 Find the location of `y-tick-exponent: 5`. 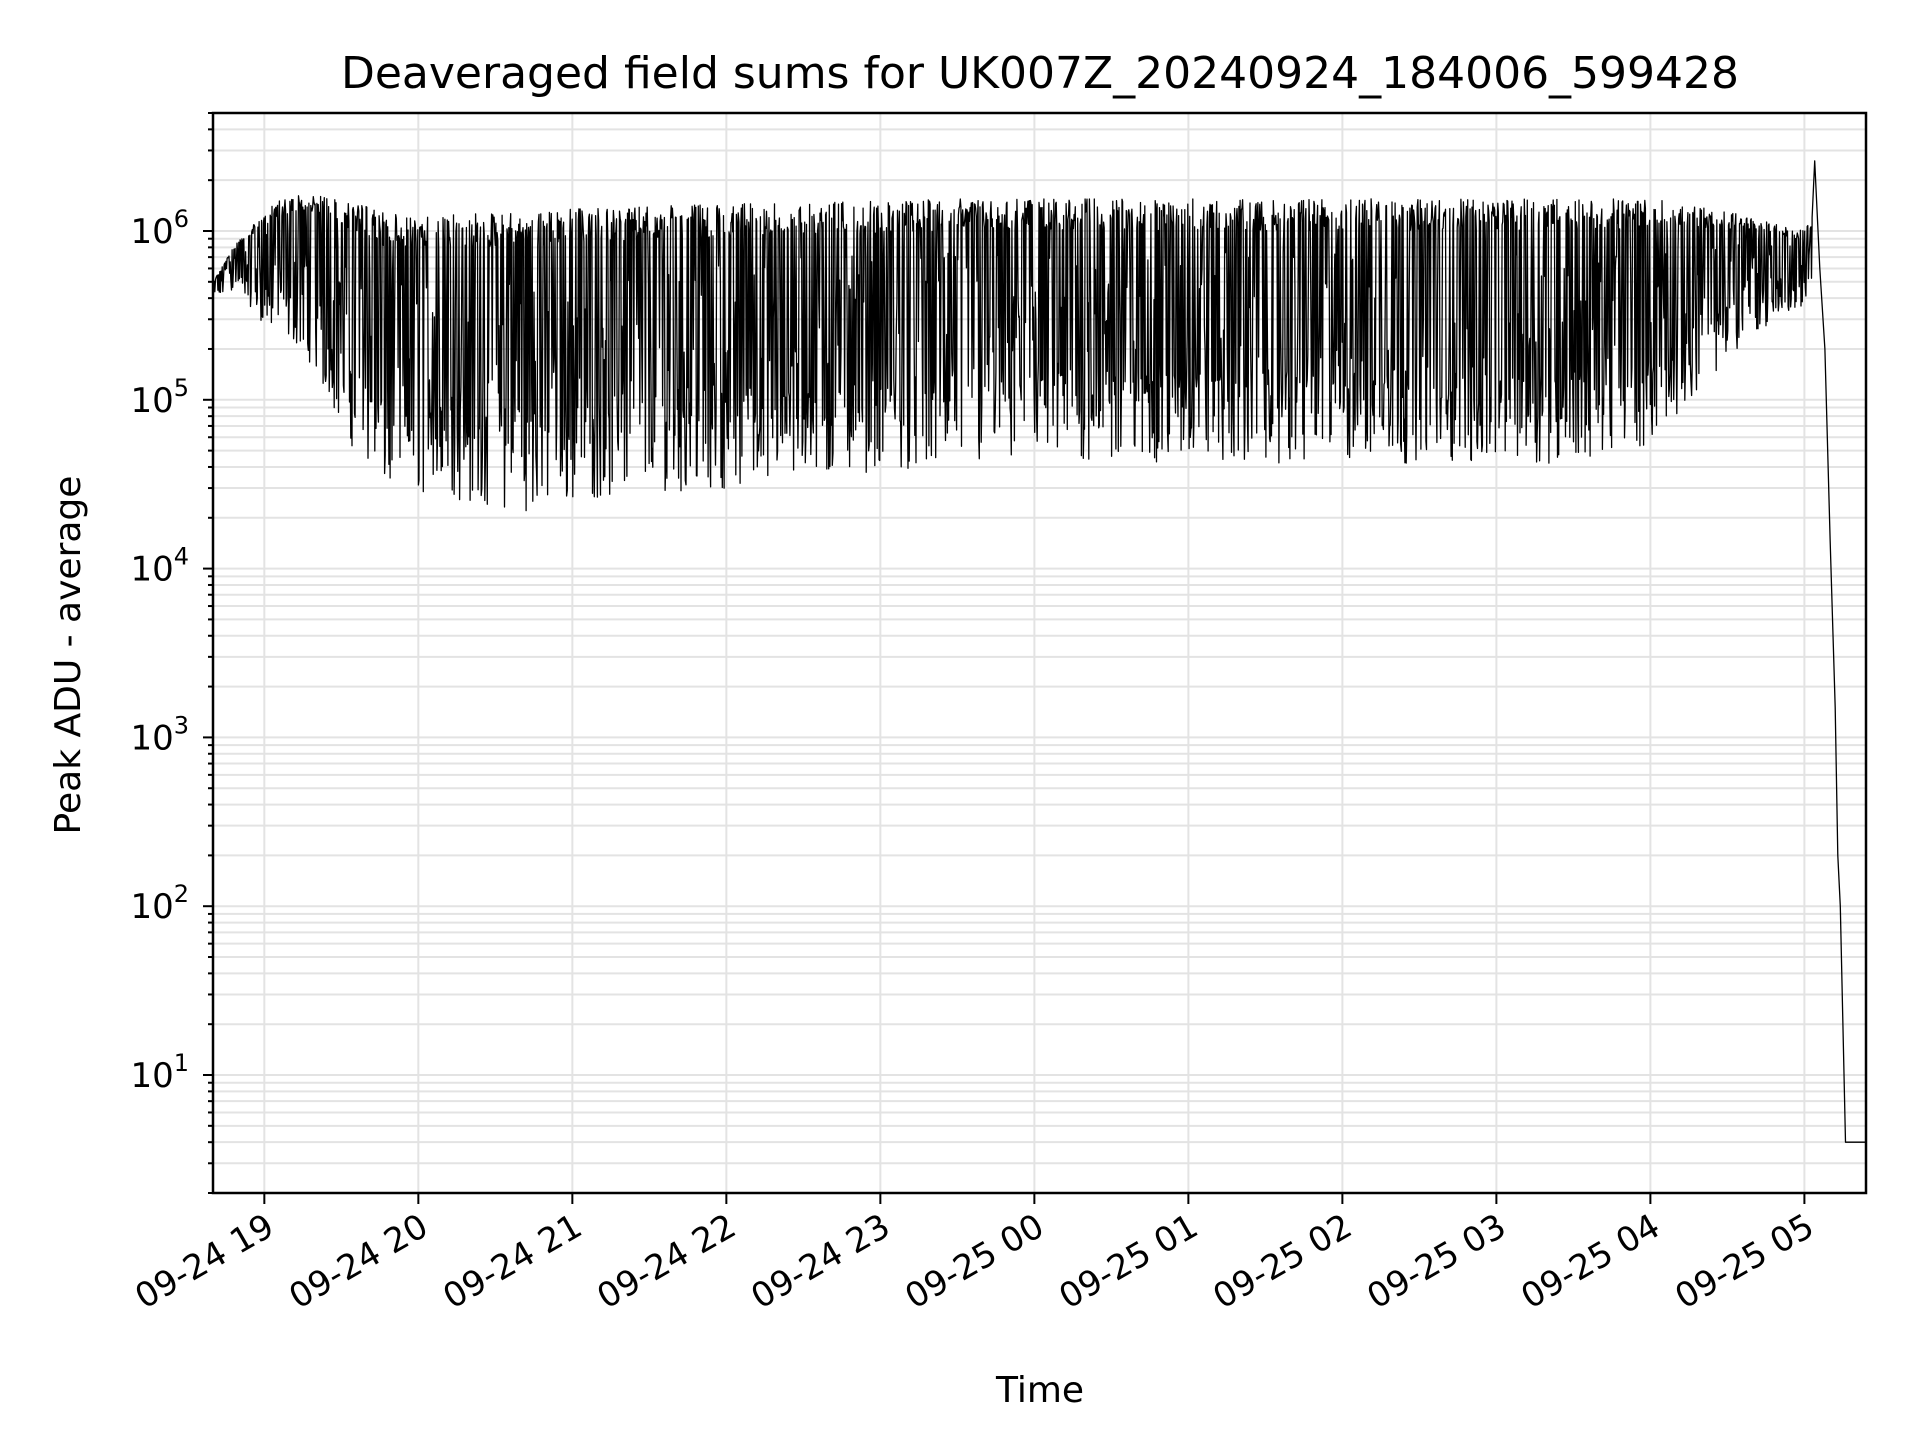

y-tick-exponent: 5 is located at coordinates (181, 388).